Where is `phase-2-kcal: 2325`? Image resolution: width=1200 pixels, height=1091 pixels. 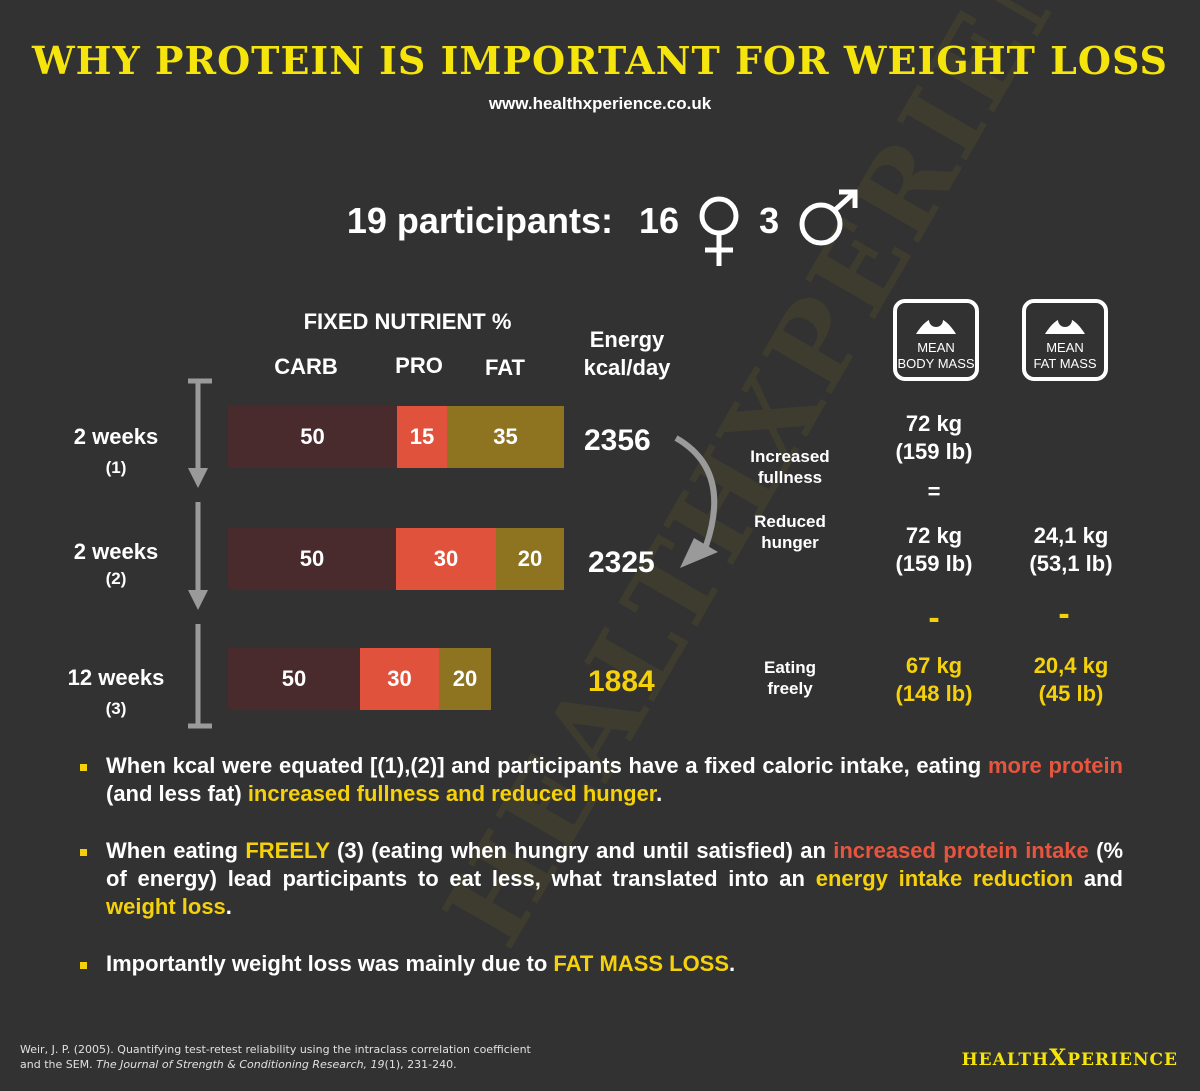
phase-2-kcal: 2325 is located at coordinates (621, 562).